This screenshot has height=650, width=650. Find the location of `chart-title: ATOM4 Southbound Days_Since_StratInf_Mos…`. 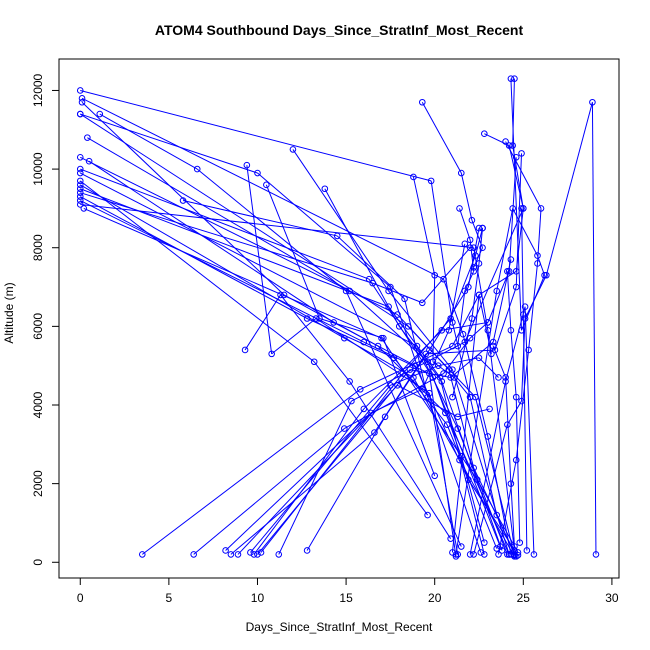

chart-title: ATOM4 Southbound Days_Since_StratInf_Mos… is located at coordinates (339, 30).